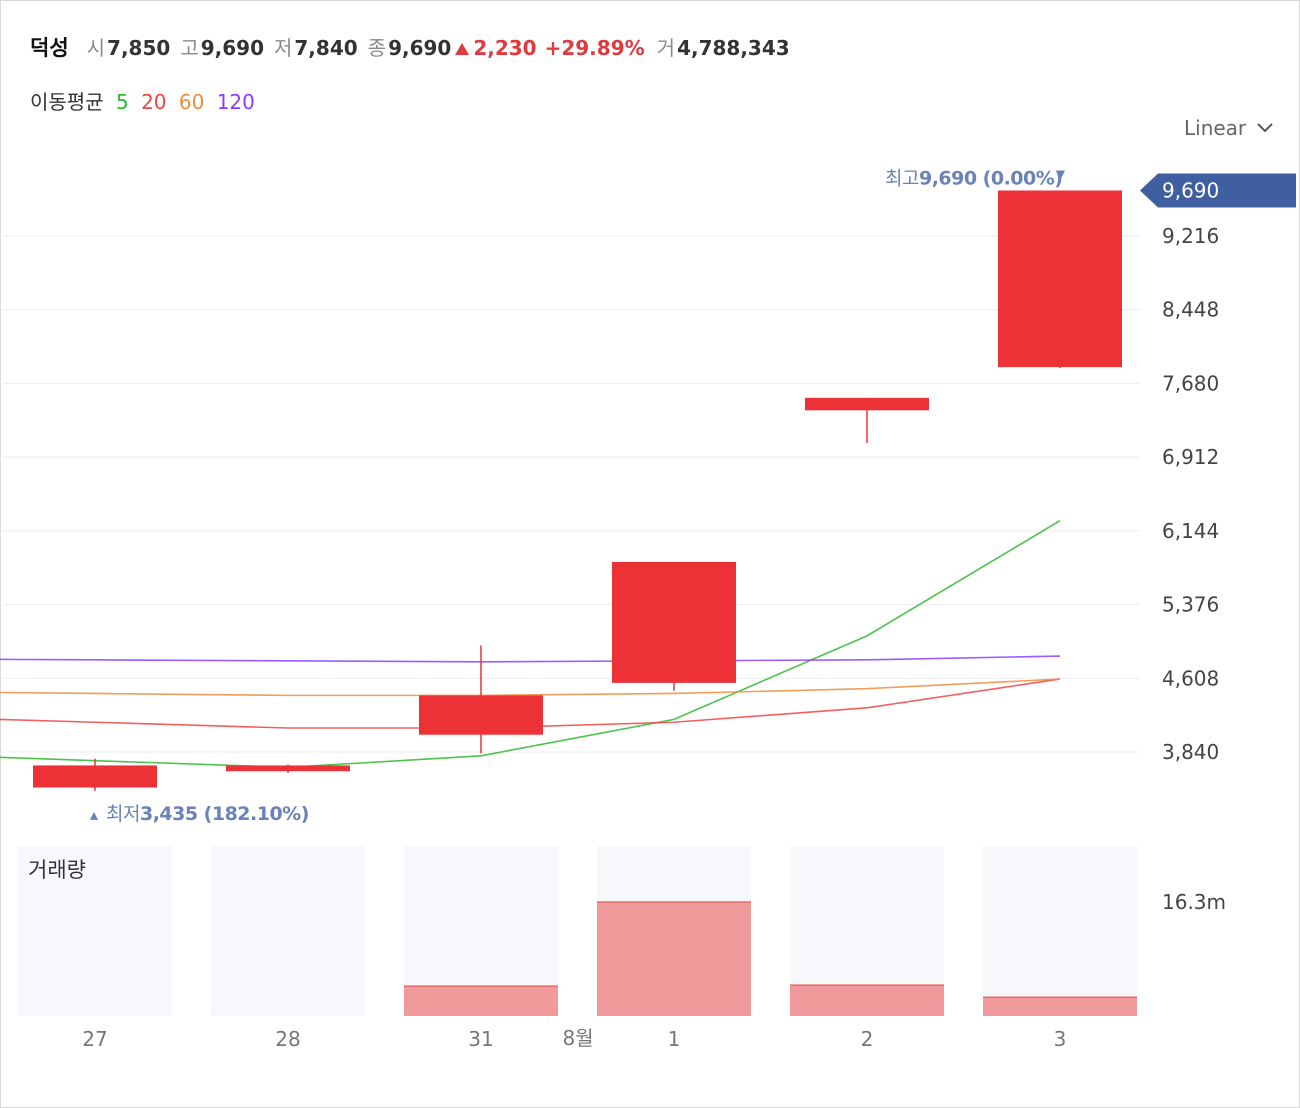  What do you see at coordinates (1194, 902) in the screenshot?
I see `volume-tick-label: 16.3m` at bounding box center [1194, 902].